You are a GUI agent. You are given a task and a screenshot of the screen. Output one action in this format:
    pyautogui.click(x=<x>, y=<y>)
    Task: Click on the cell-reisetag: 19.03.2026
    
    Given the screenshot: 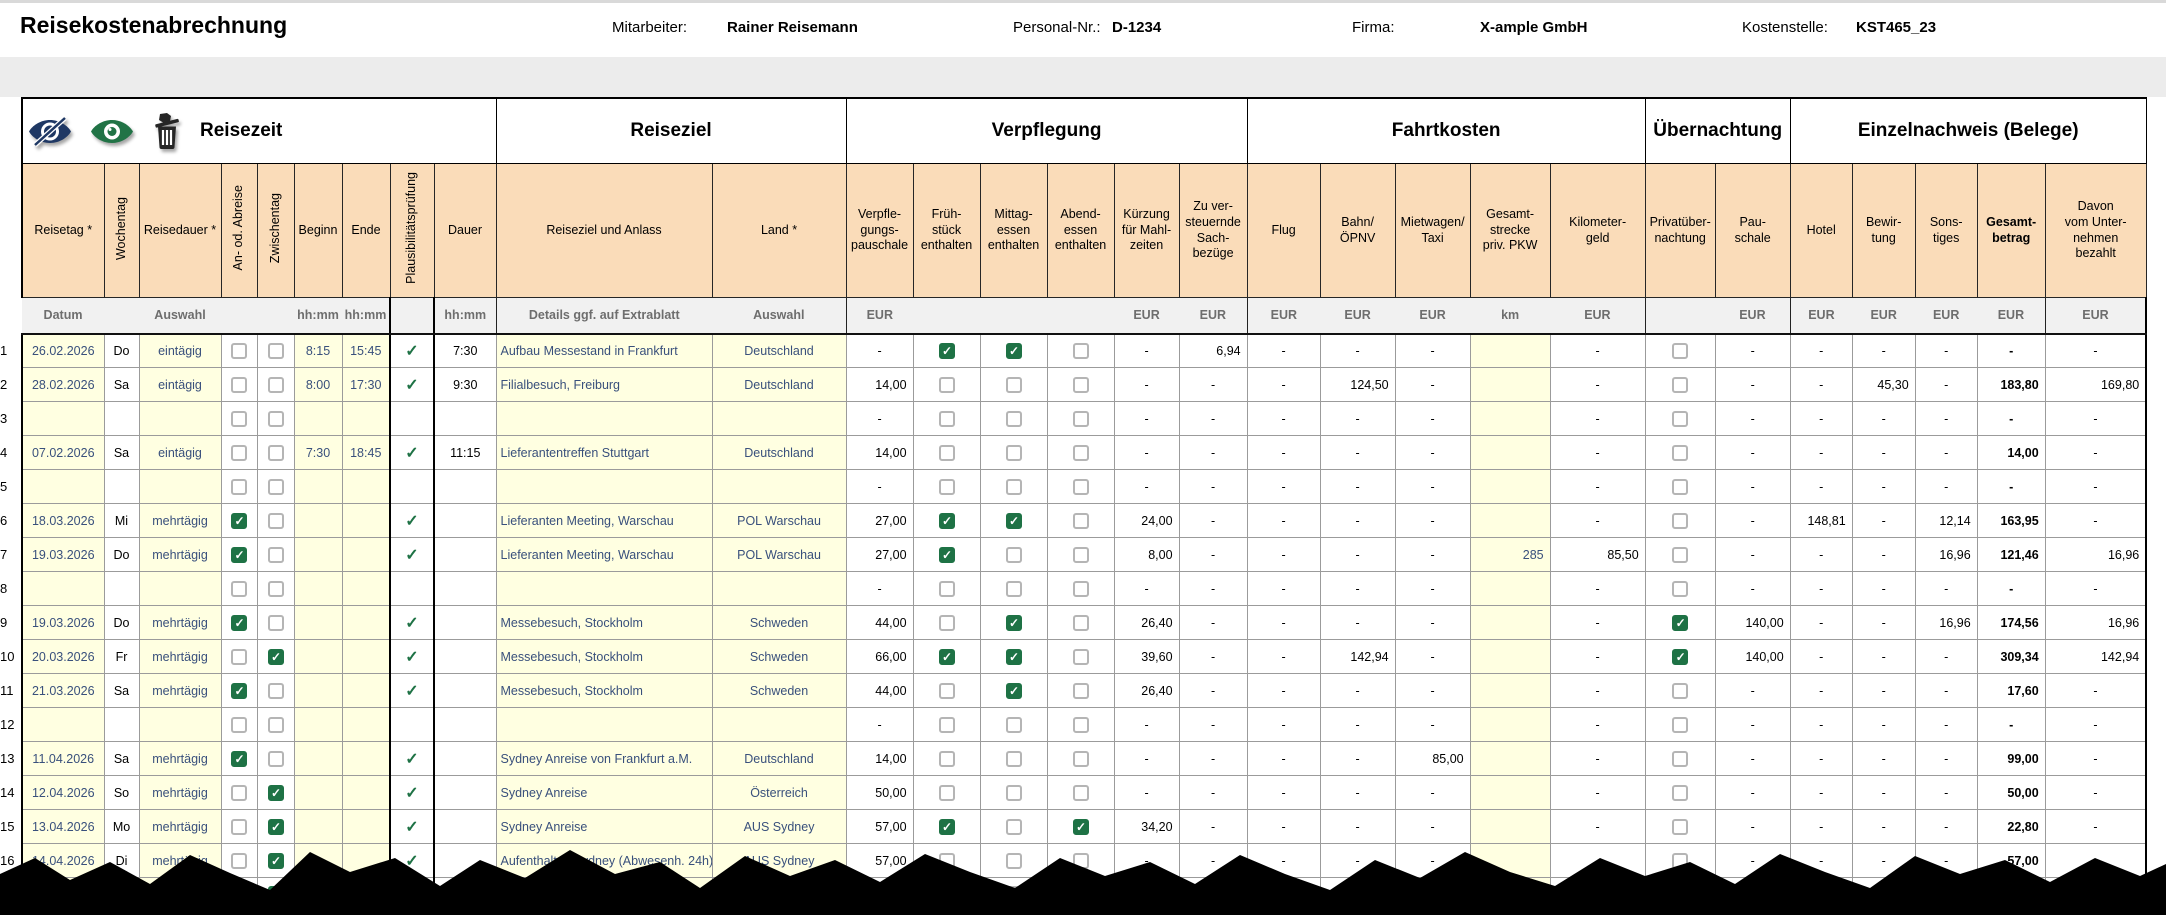 What is the action you would take?
    pyautogui.click(x=63, y=554)
    